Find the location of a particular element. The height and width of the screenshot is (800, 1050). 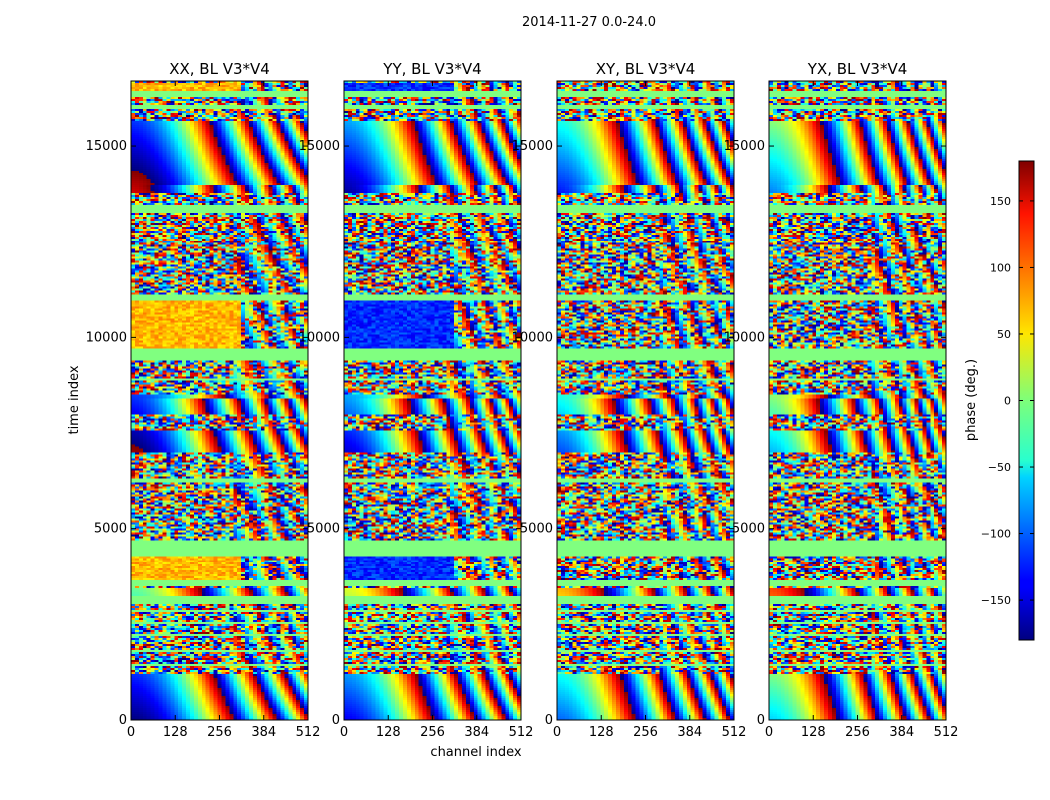

colorbar-tick-label: −150 is located at coordinates (996, 600).